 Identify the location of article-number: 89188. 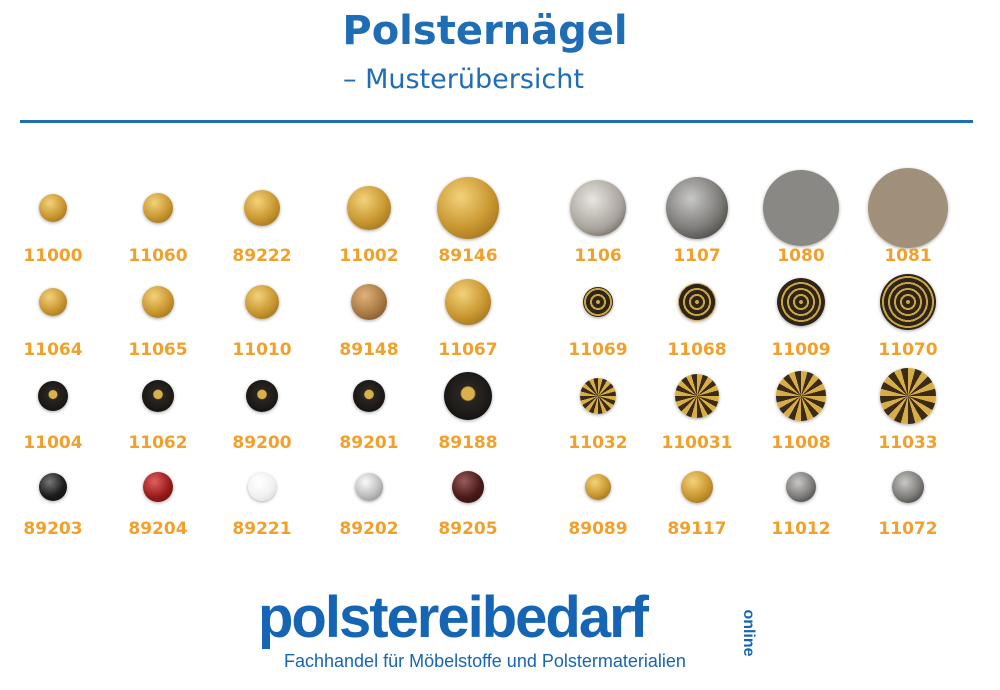
(468, 443).